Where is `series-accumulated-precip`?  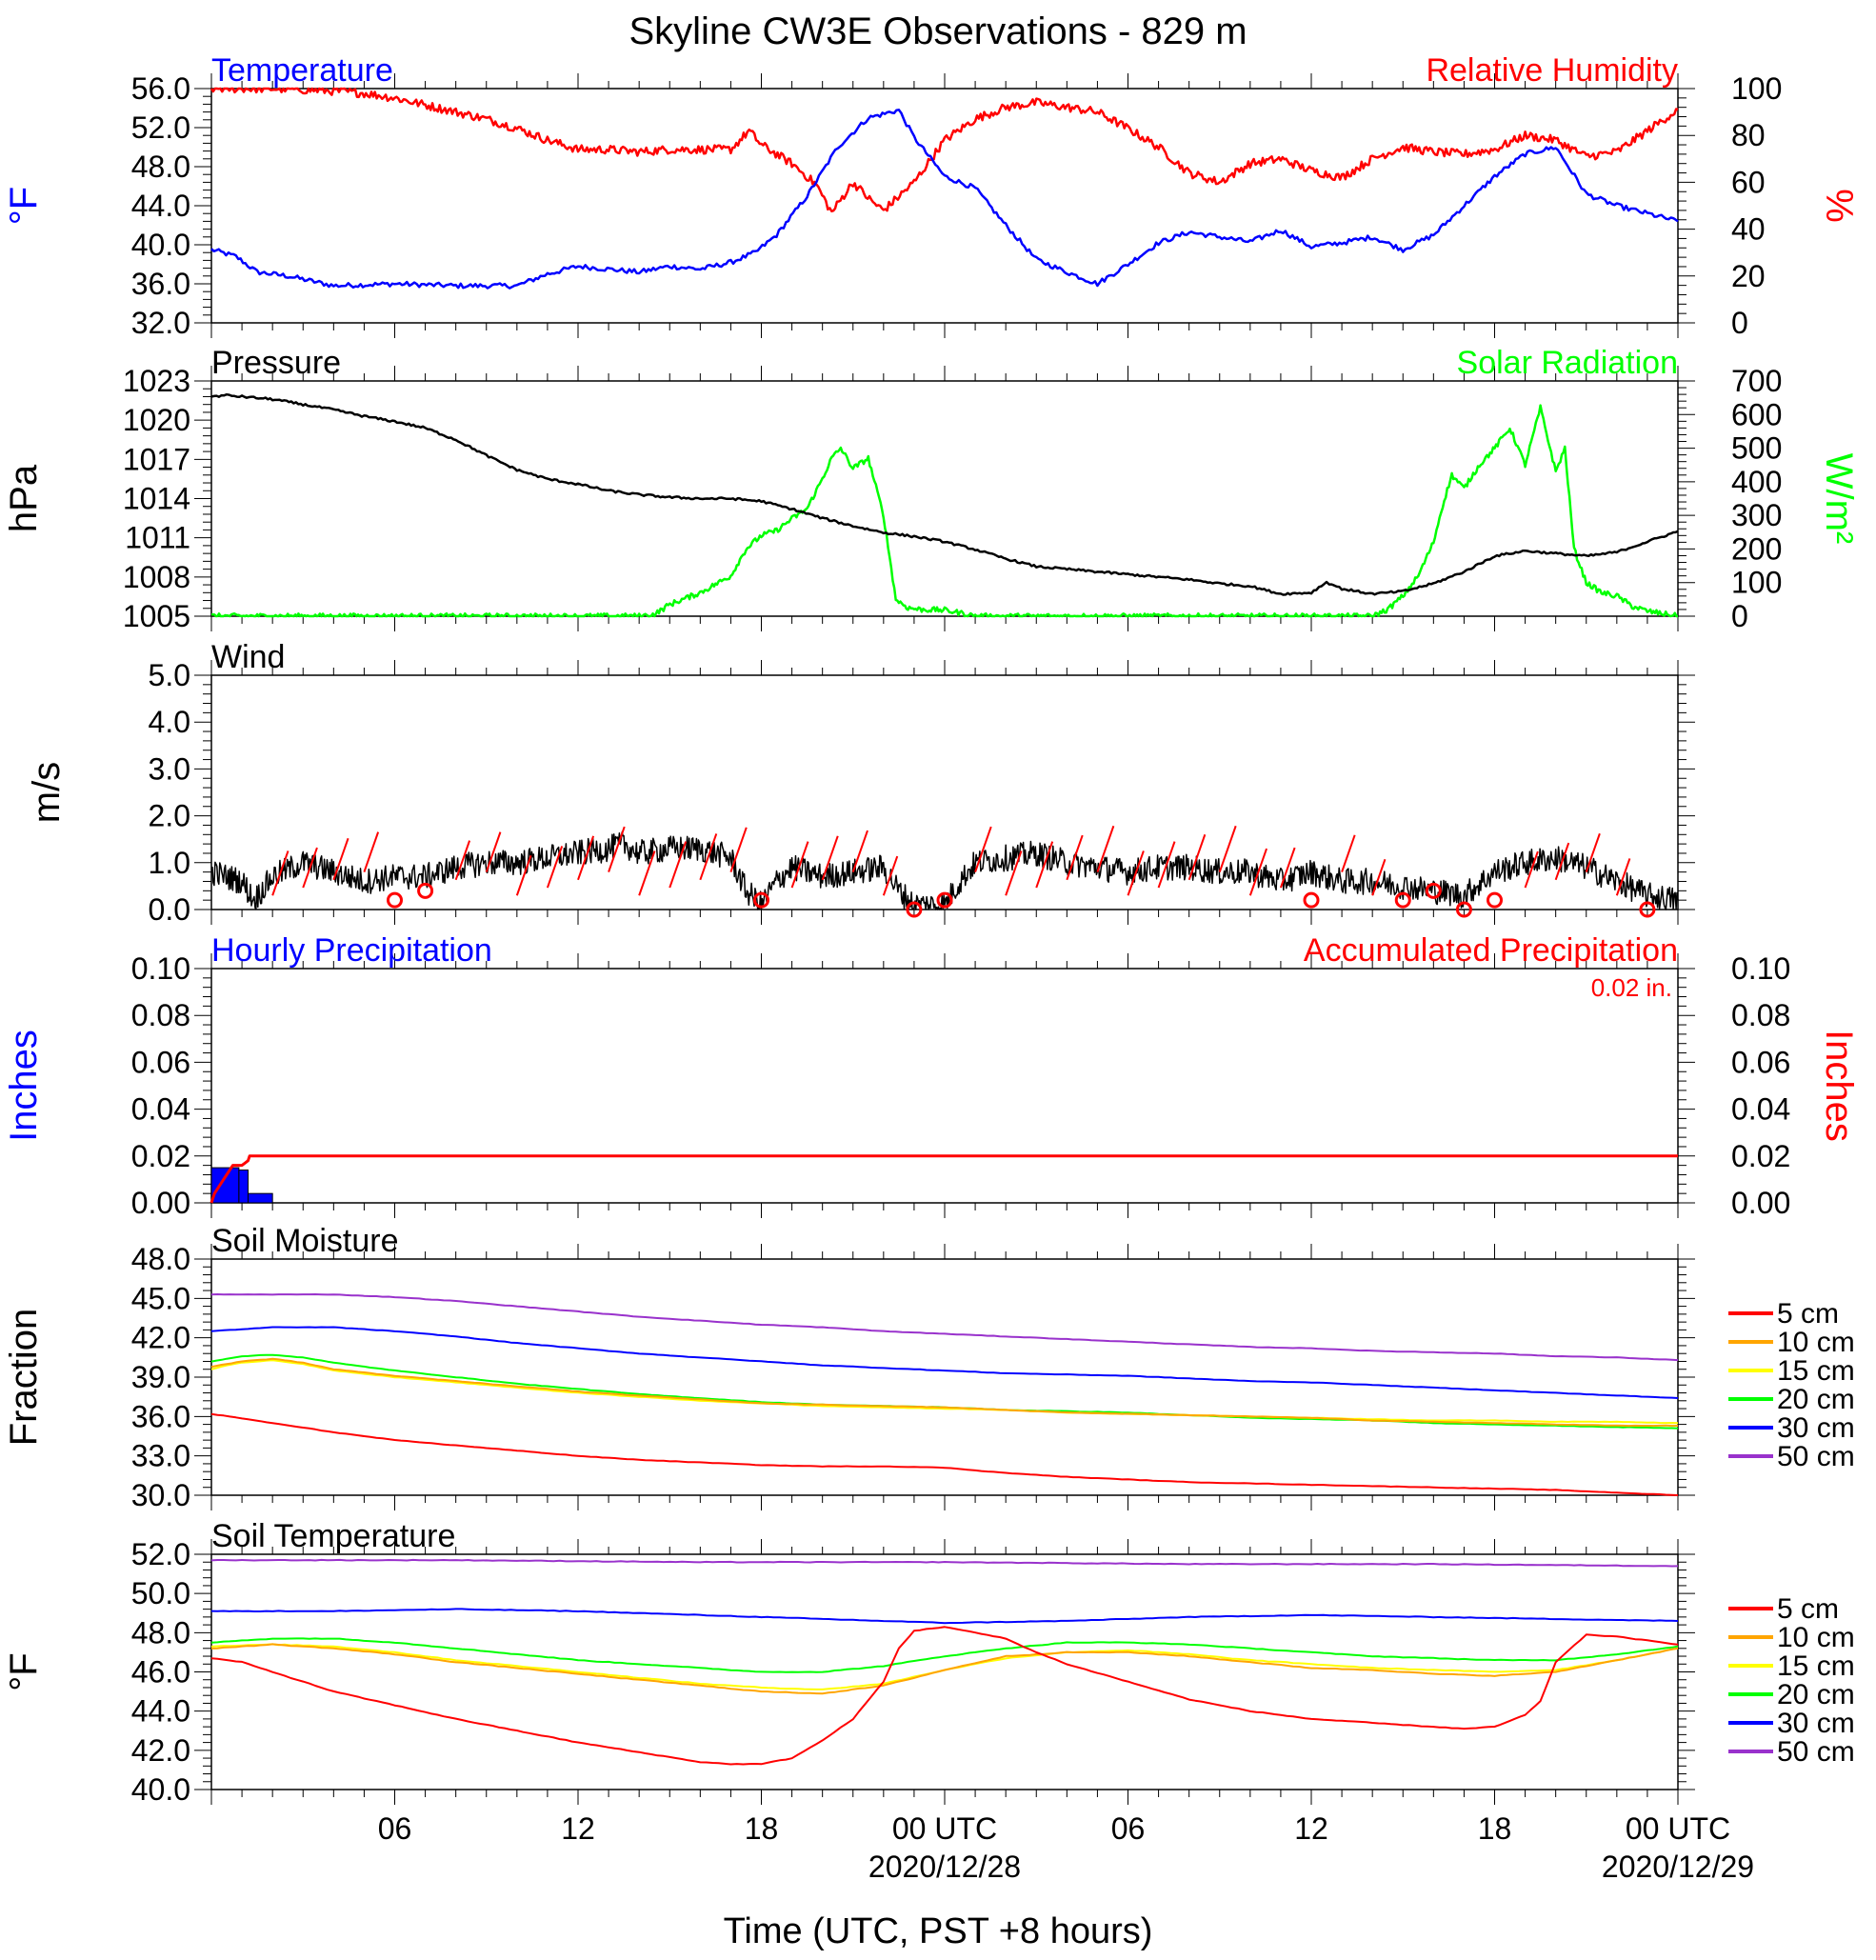 series-accumulated-precip is located at coordinates (944, 1179).